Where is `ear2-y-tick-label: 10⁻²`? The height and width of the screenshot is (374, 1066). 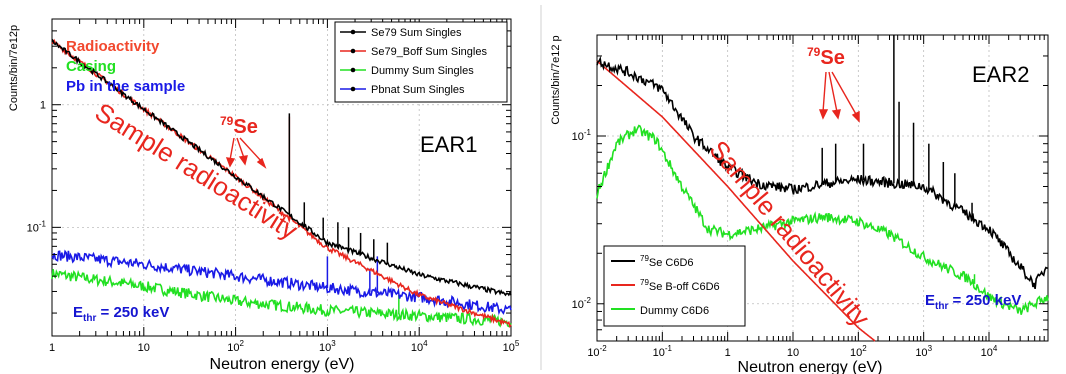 ear2-y-tick-label: 10⁻² is located at coordinates (582, 303).